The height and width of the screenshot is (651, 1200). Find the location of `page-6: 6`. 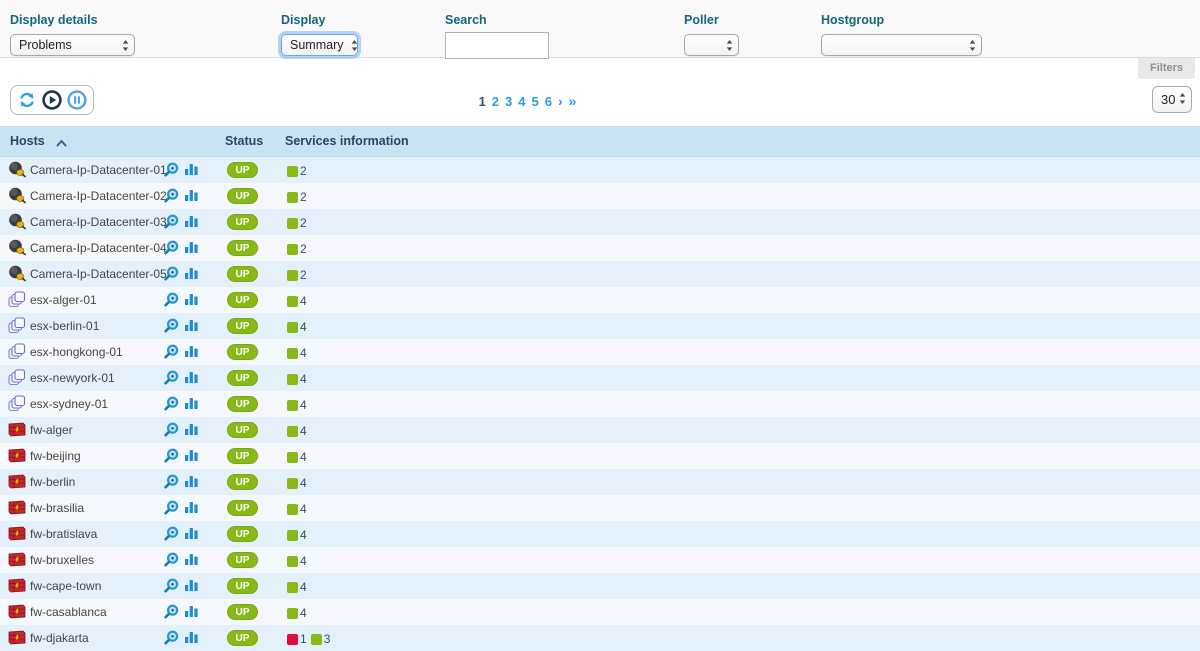

page-6: 6 is located at coordinates (548, 101).